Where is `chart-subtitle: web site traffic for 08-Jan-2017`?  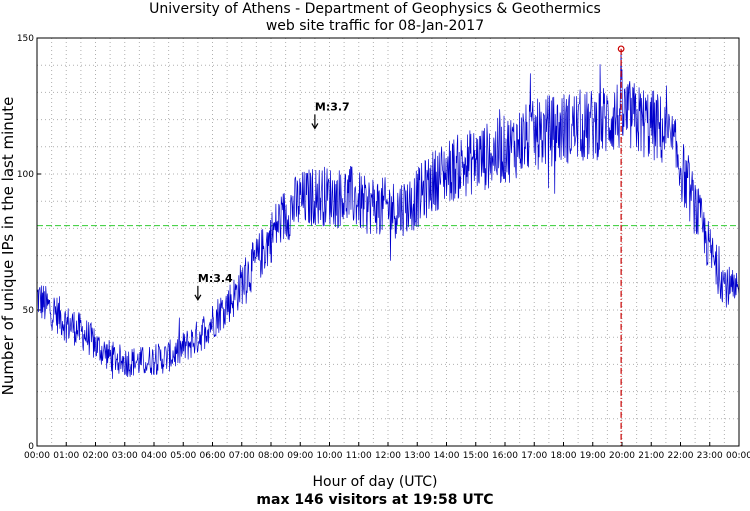 chart-subtitle: web site traffic for 08-Jan-2017 is located at coordinates (375, 26).